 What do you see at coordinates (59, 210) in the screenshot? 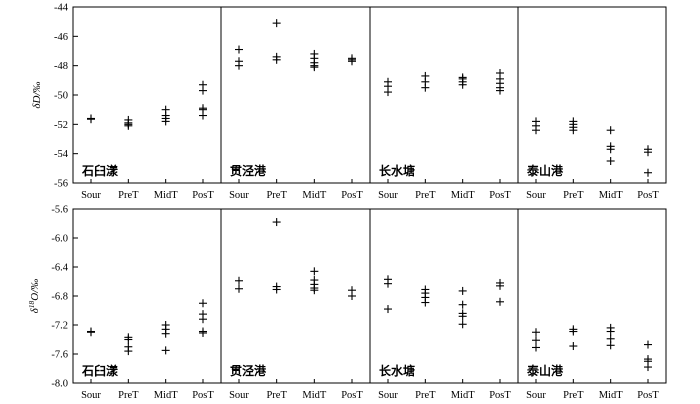
I see `y-tick-label: -5.6` at bounding box center [59, 210].